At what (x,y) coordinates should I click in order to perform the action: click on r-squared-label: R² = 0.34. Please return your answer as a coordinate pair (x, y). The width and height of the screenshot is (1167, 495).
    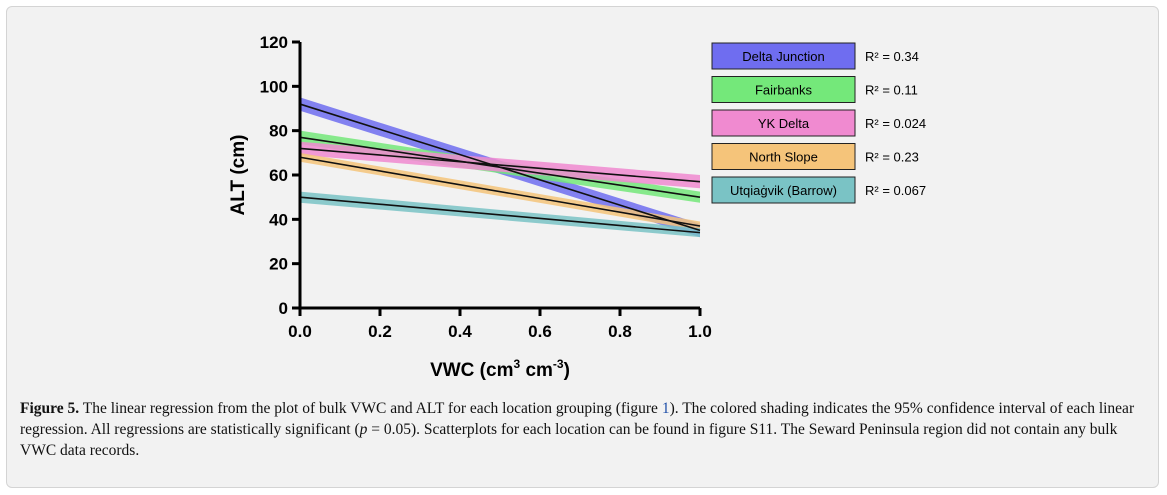
    Looking at the image, I should click on (892, 56).